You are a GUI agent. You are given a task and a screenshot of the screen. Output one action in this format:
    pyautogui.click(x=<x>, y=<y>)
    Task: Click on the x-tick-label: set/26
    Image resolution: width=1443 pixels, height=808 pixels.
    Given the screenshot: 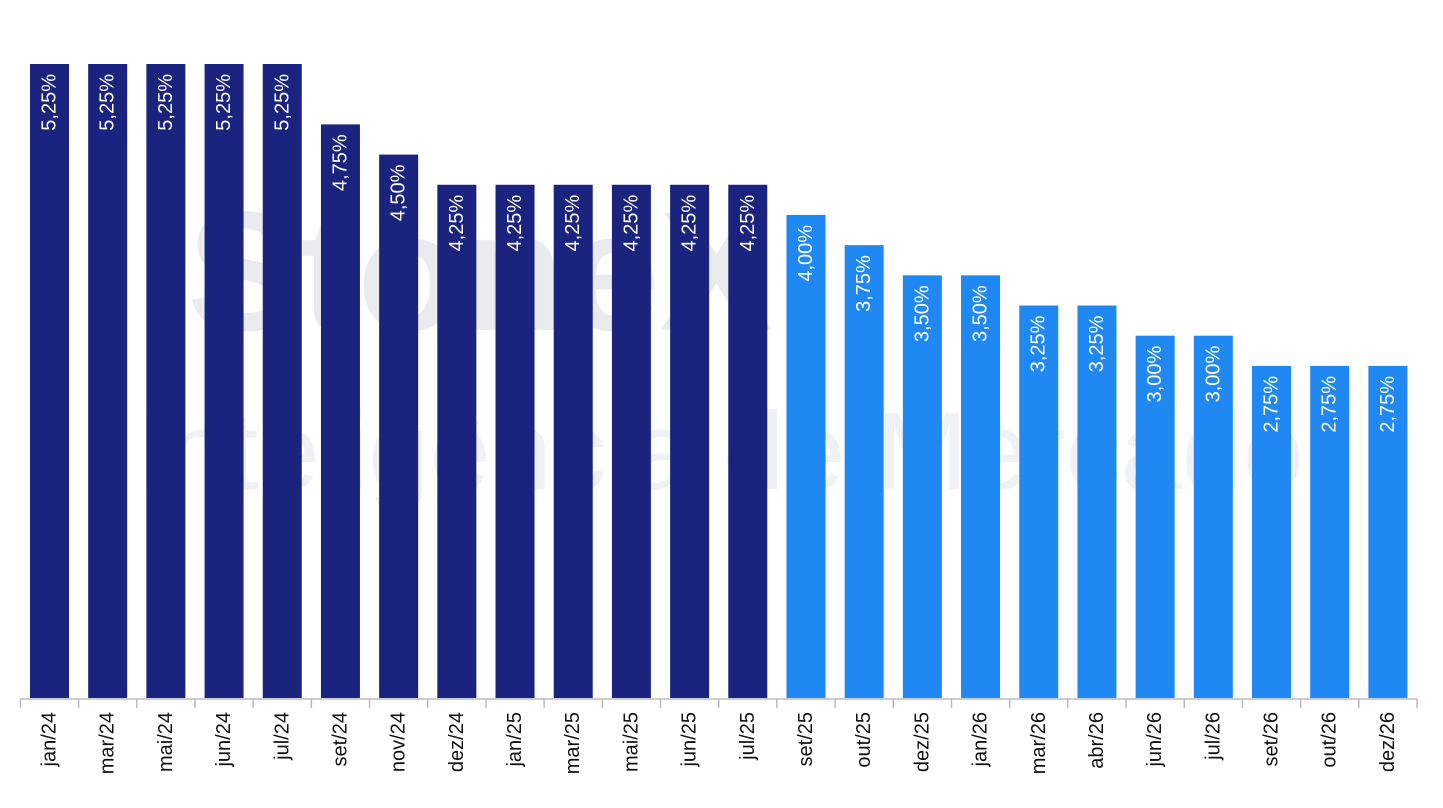 What is the action you would take?
    pyautogui.click(x=1272, y=739)
    